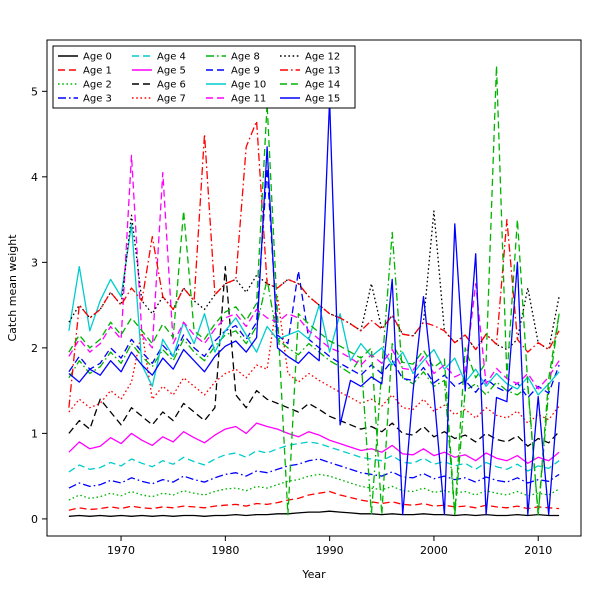 The height and width of the screenshot is (600, 600). What do you see at coordinates (245, 71) in the screenshot?
I see `legend-label: Age 9` at bounding box center [245, 71].